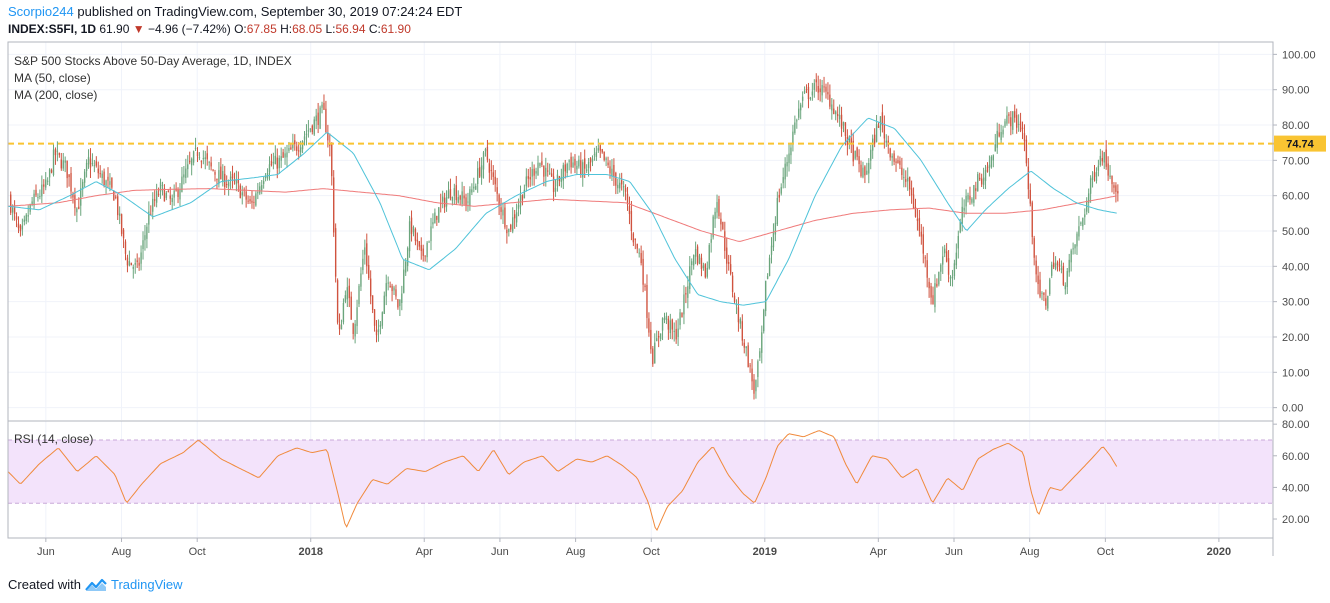 The width and height of the screenshot is (1330, 603). Describe the element at coordinates (1296, 91) in the screenshot. I see `price-tick-label: 90.00` at that location.